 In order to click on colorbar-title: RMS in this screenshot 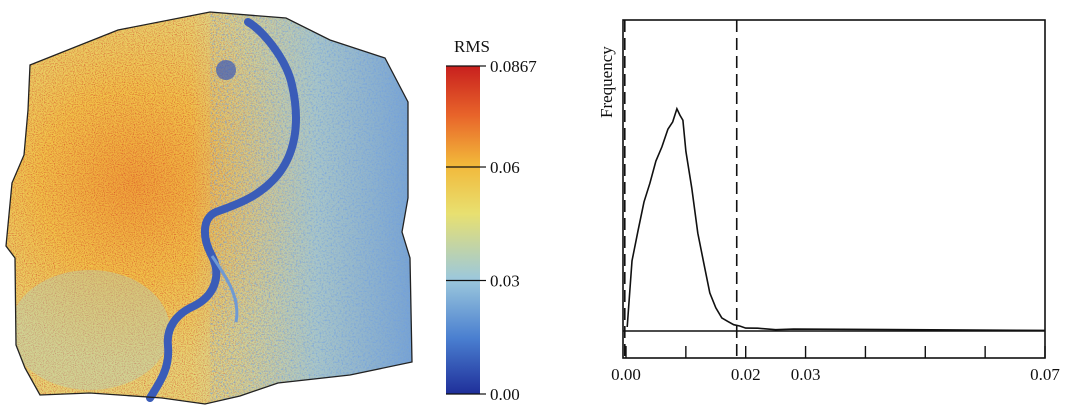, I will do `click(472, 46)`.